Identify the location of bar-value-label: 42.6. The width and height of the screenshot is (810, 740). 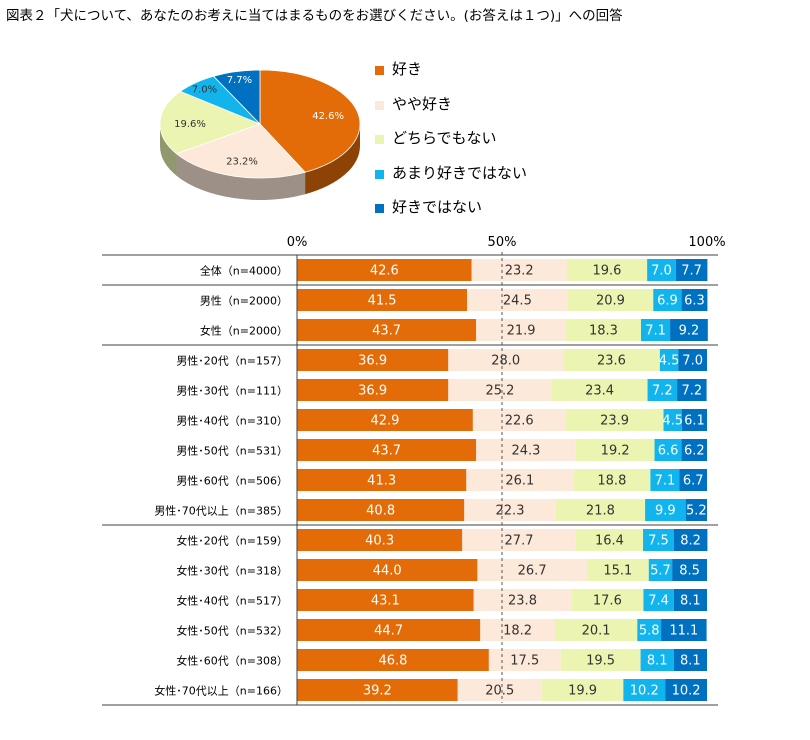
(384, 271).